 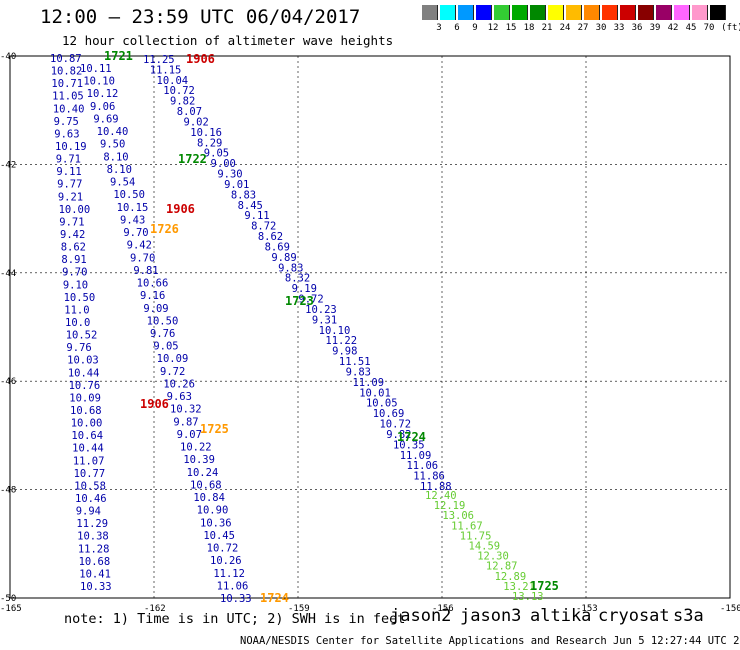 I want to click on wave-height-value: 10.52, so click(x=82, y=336).